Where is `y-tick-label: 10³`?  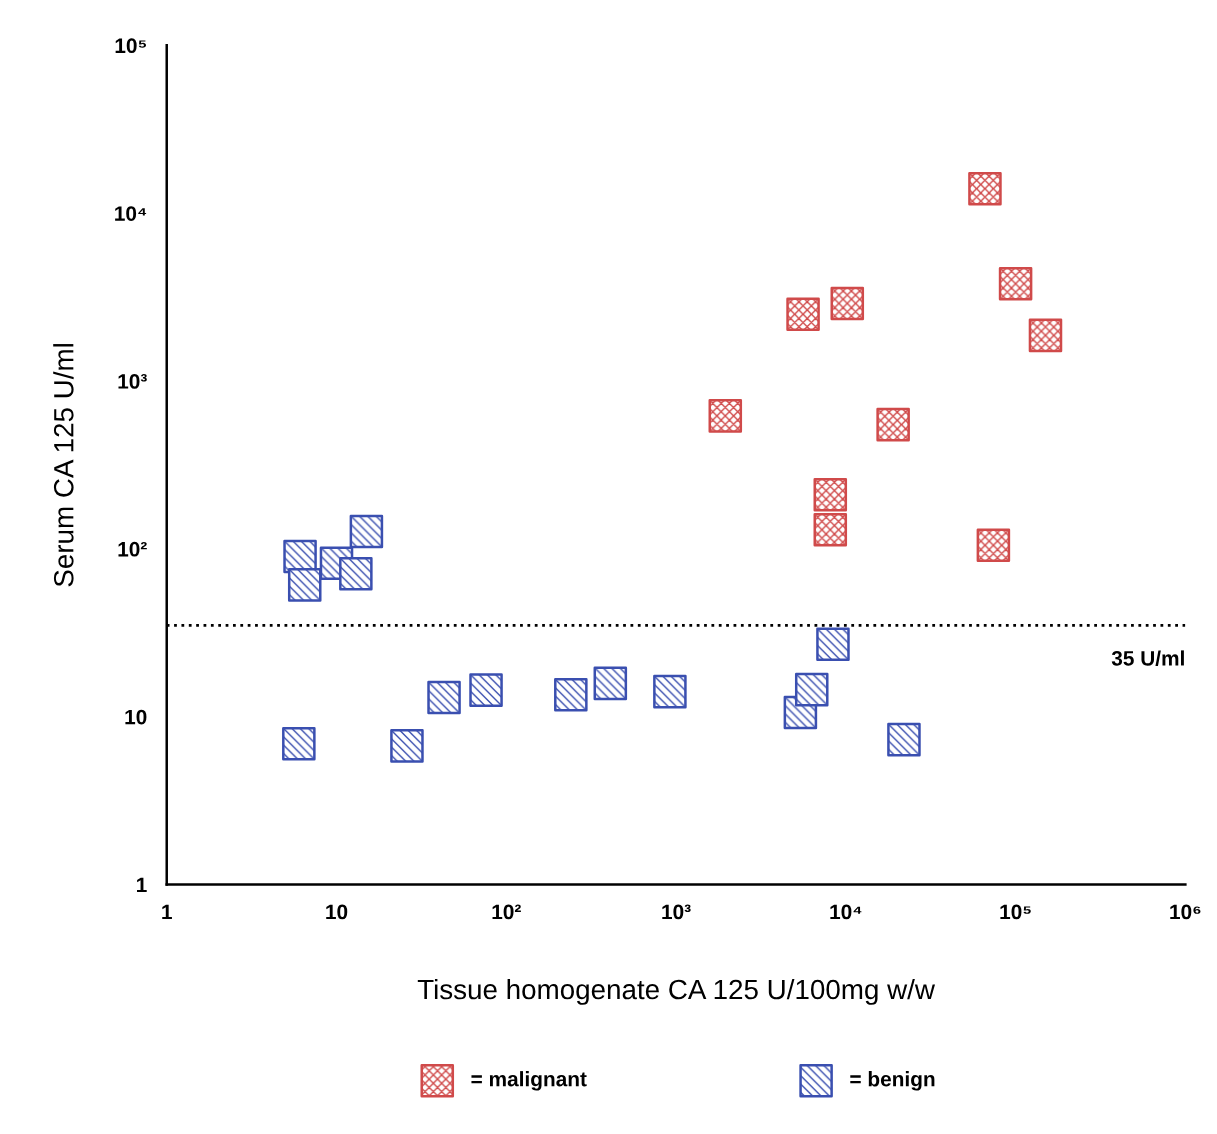
y-tick-label: 10³ is located at coordinates (132, 381).